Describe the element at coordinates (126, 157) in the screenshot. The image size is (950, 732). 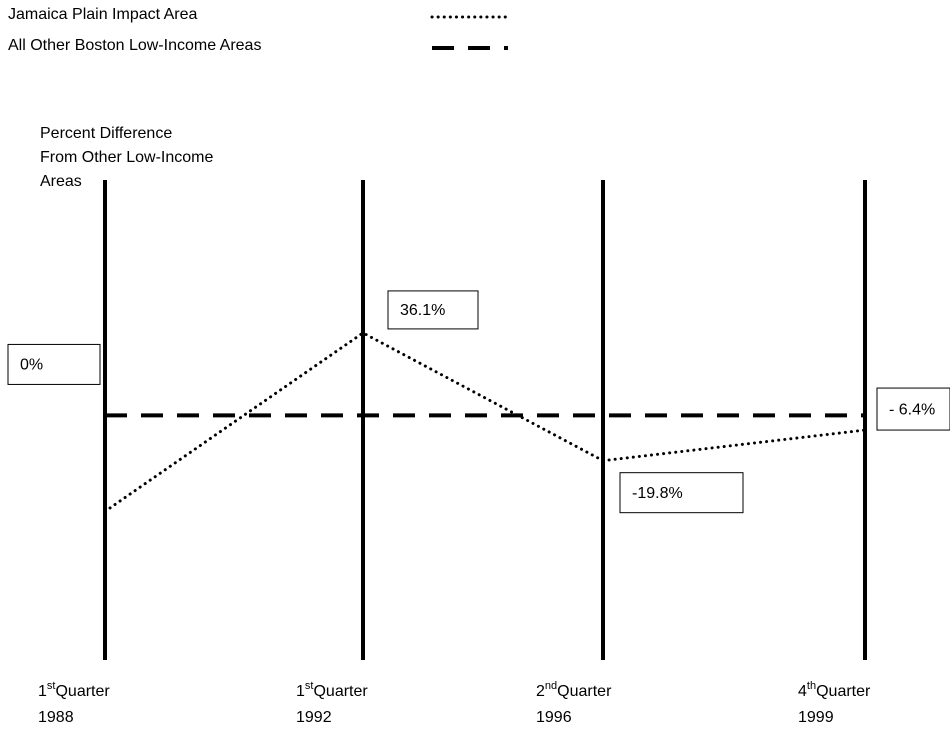
I see `y-axis-label: From Other Low-Income` at that location.